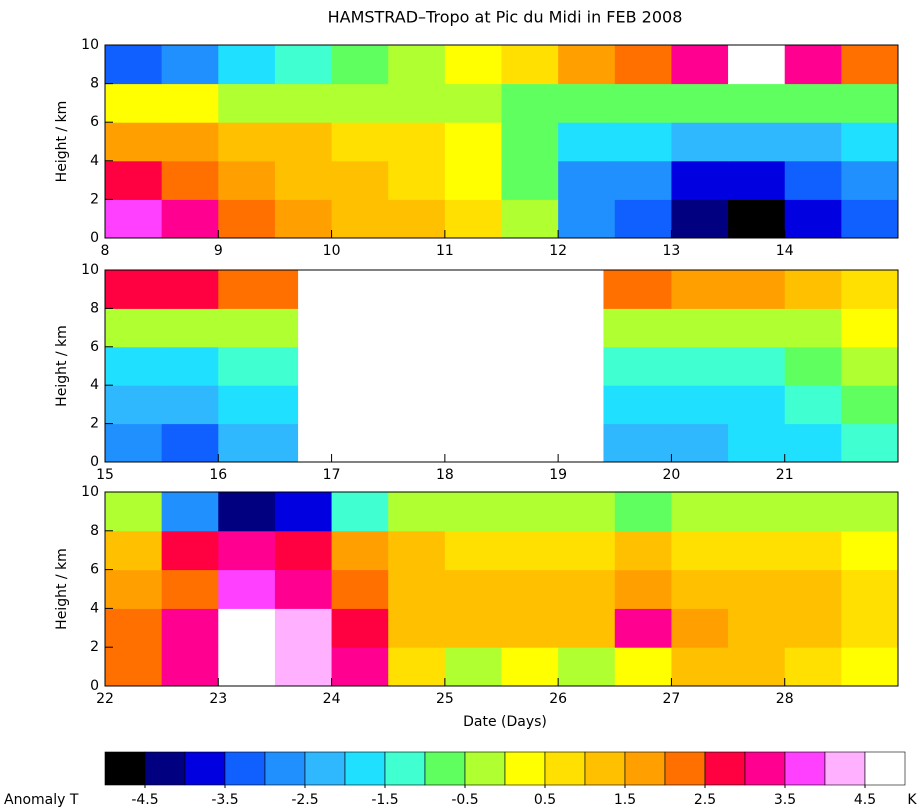 The height and width of the screenshot is (810, 920). Describe the element at coordinates (445, 475) in the screenshot. I see `x-tick-label: 18` at that location.